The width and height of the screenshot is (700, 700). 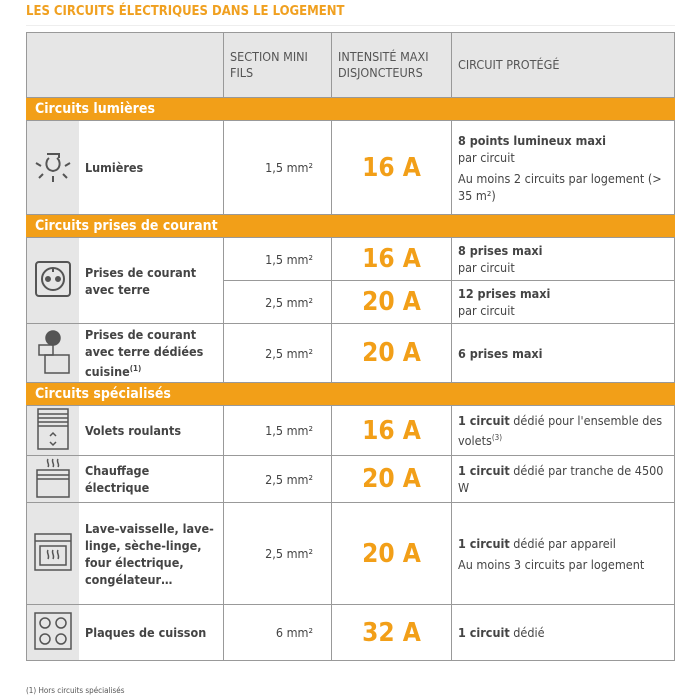 What do you see at coordinates (52, 280) in the screenshot?
I see `socket-icon` at bounding box center [52, 280].